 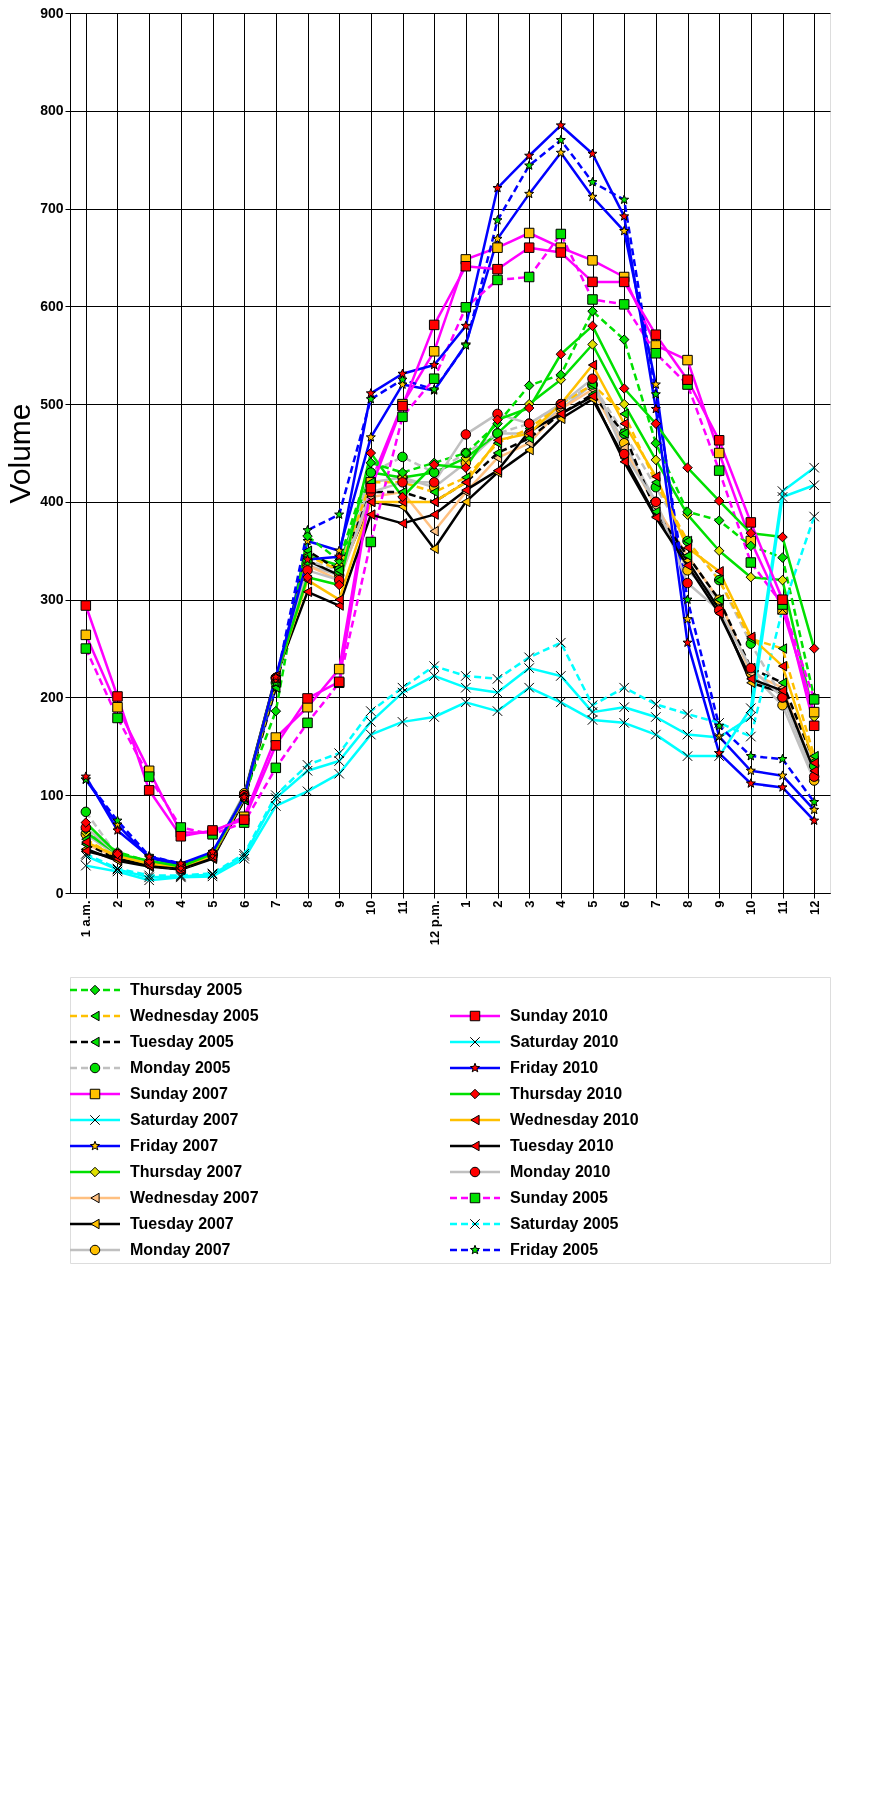 What do you see at coordinates (179, 1093) in the screenshot?
I see `legend-label: Sunday 2007` at bounding box center [179, 1093].